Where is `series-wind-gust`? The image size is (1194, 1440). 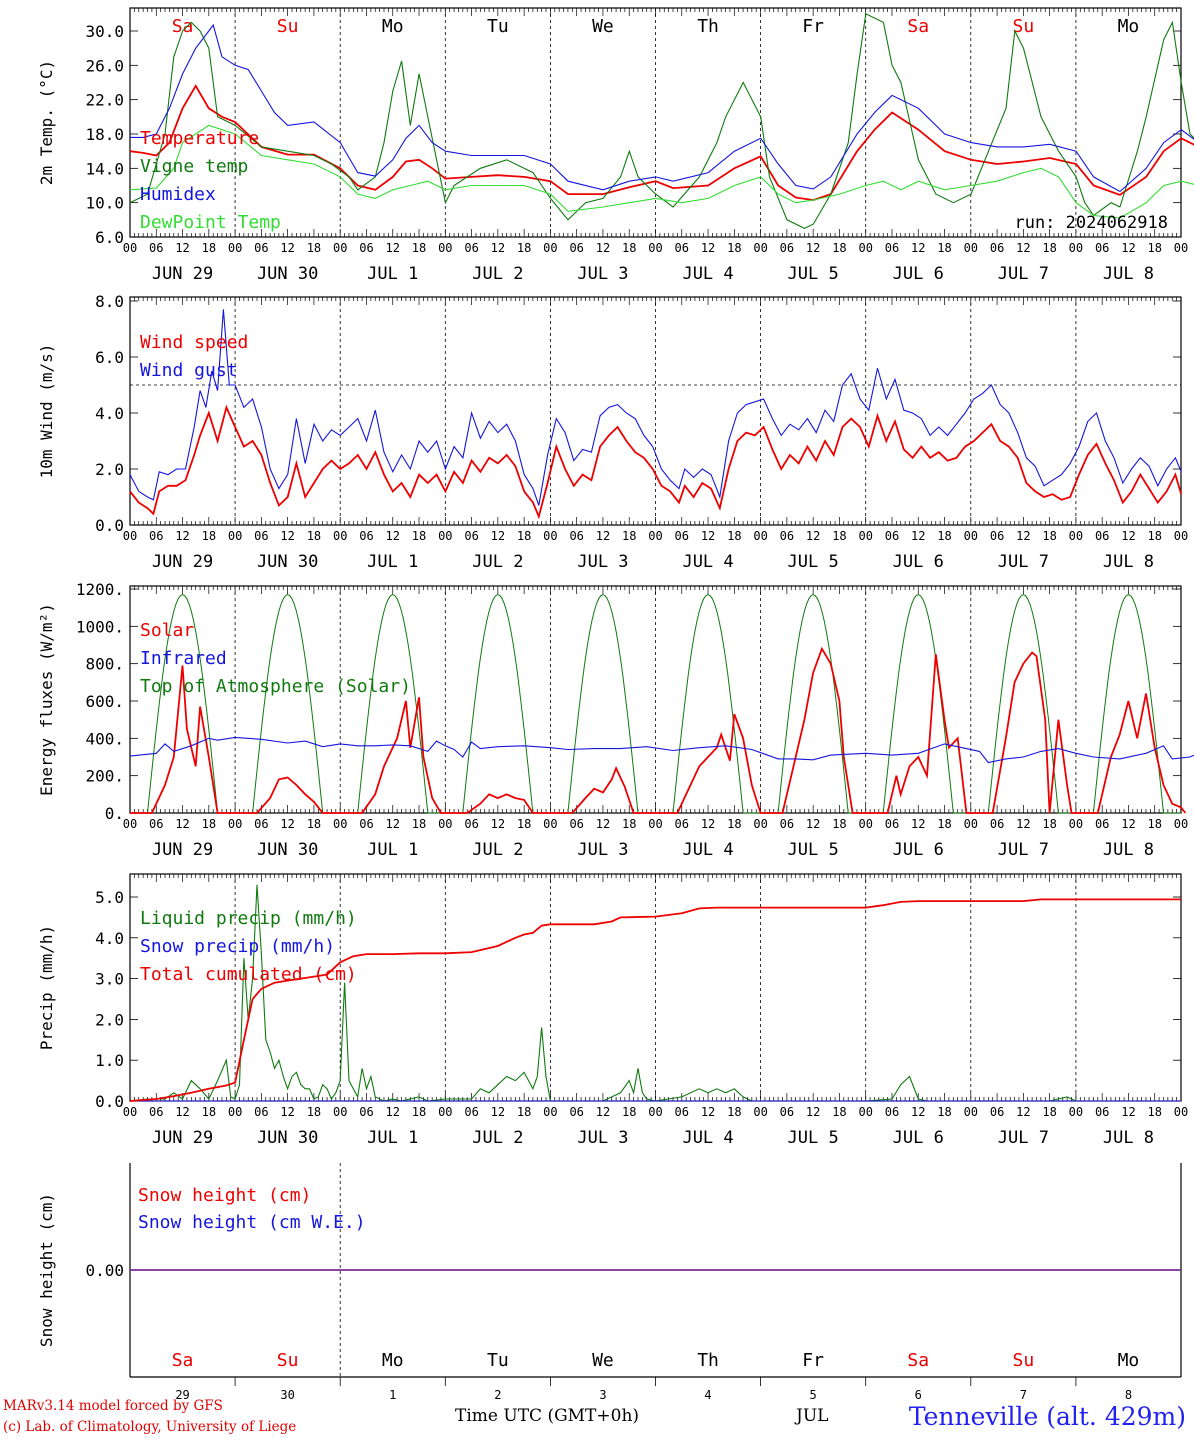
series-wind-gust is located at coordinates (655, 407).